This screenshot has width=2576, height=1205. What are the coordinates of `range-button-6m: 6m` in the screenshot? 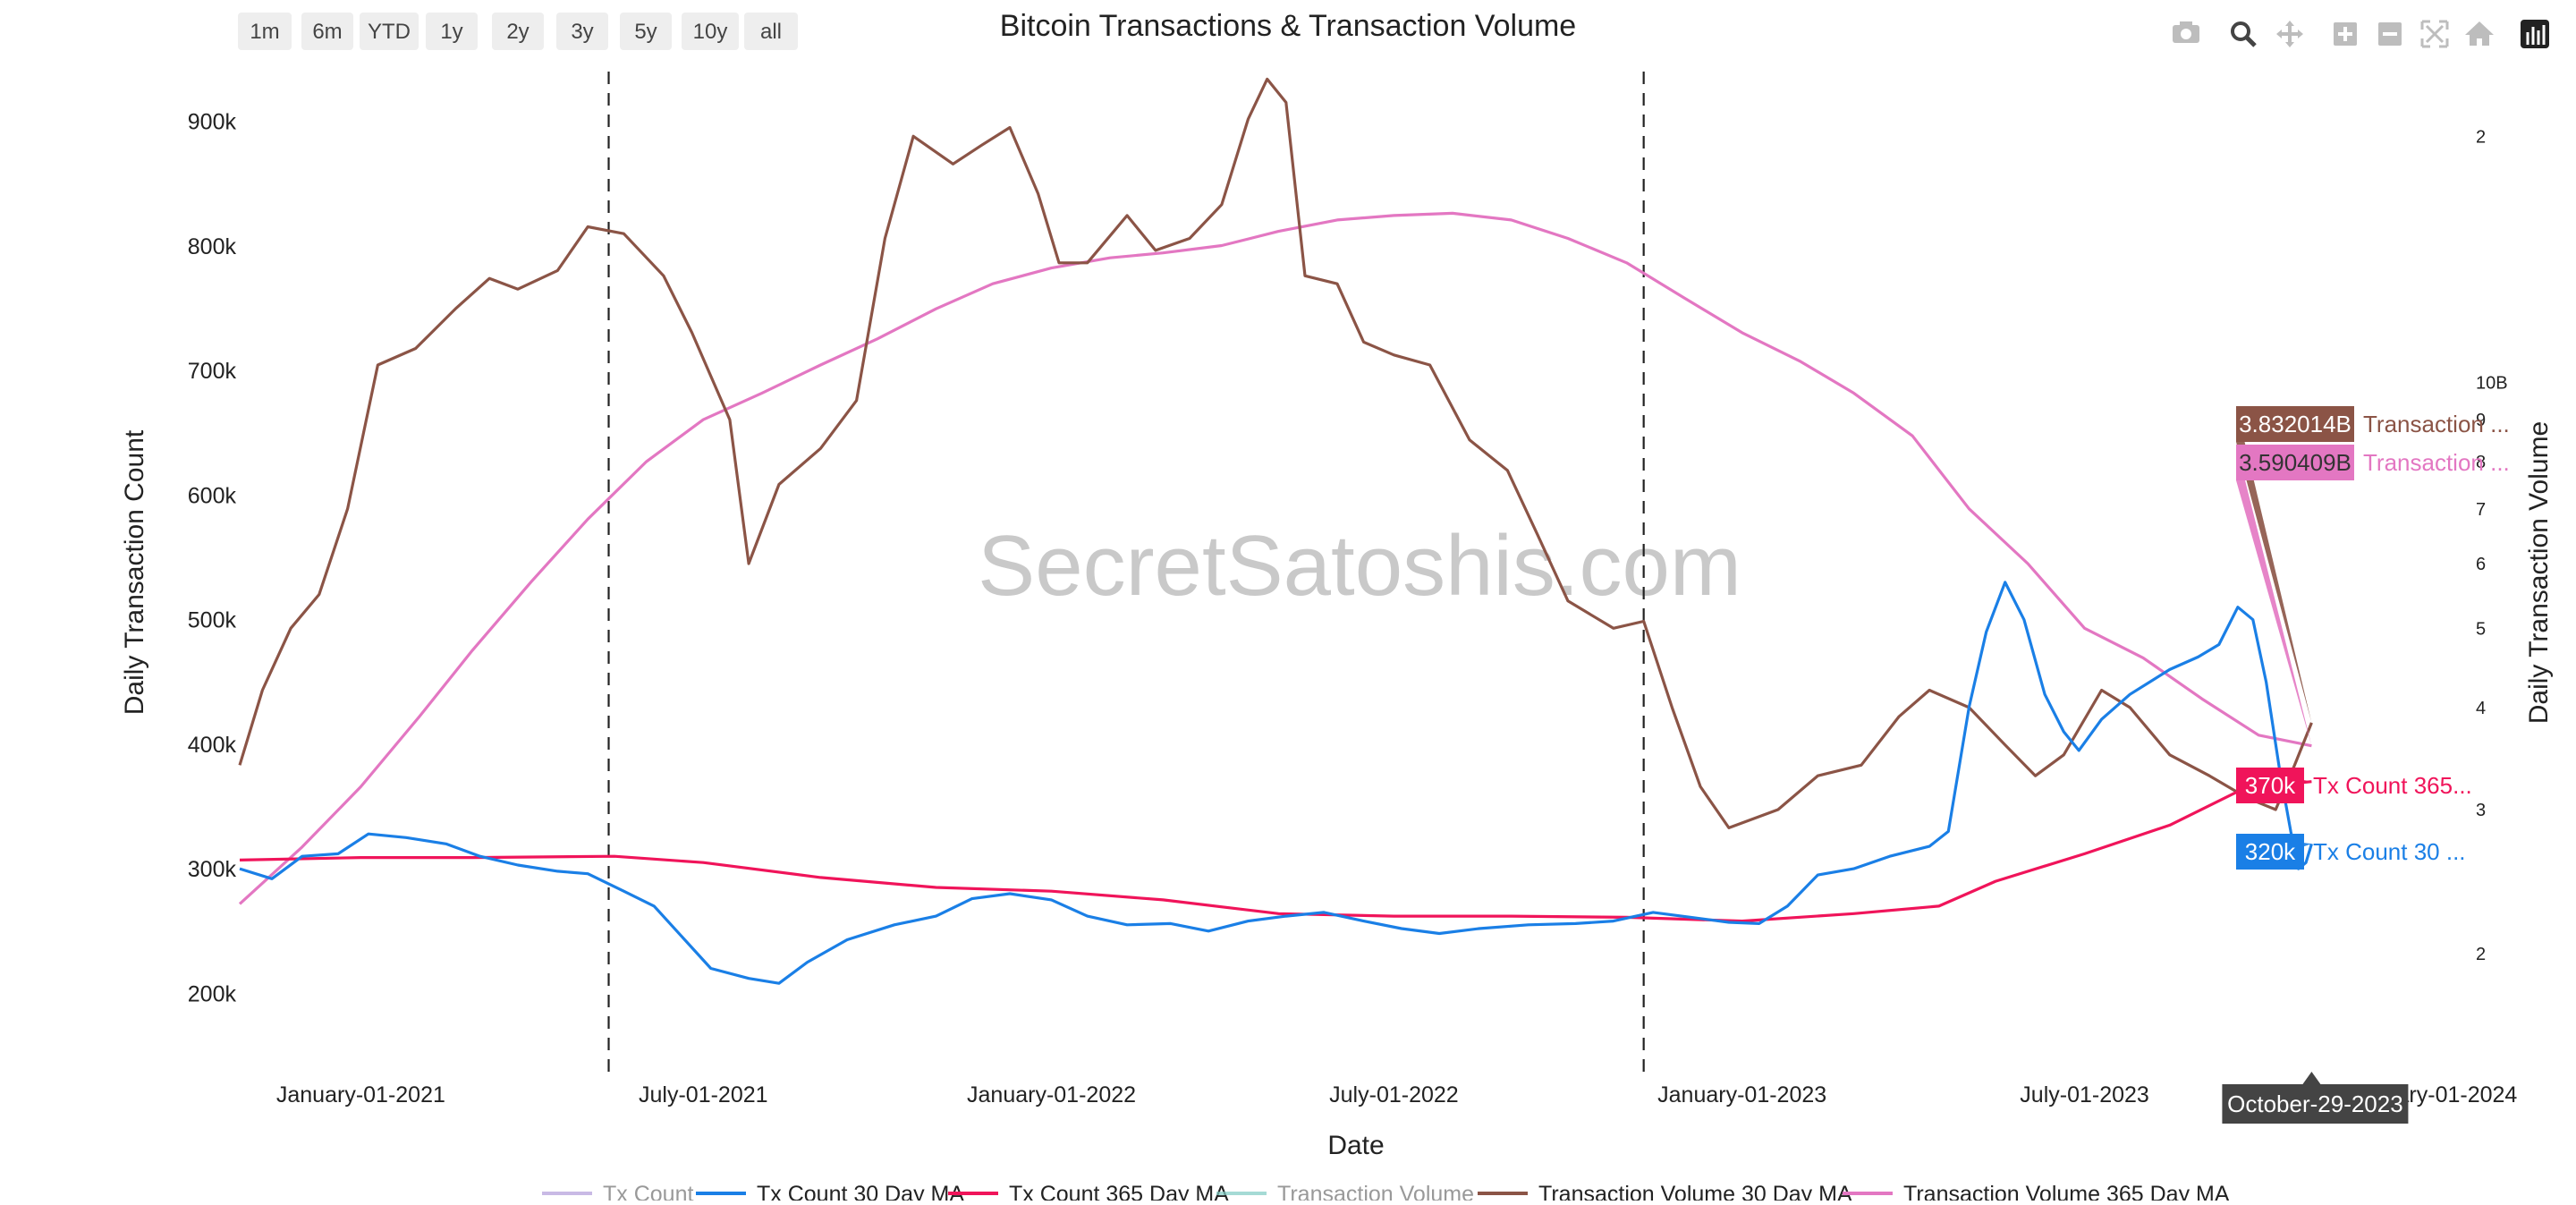 It's located at (327, 31).